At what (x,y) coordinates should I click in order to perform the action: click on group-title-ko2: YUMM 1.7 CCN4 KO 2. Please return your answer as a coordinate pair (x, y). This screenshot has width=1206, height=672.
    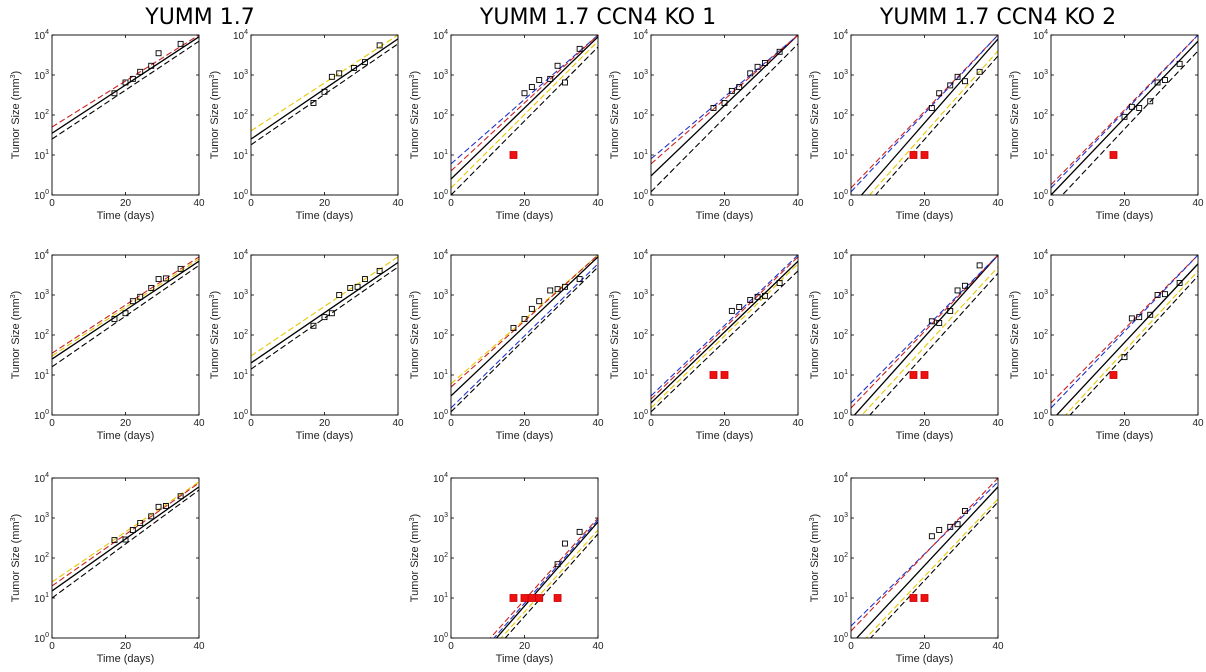
    Looking at the image, I should click on (997, 17).